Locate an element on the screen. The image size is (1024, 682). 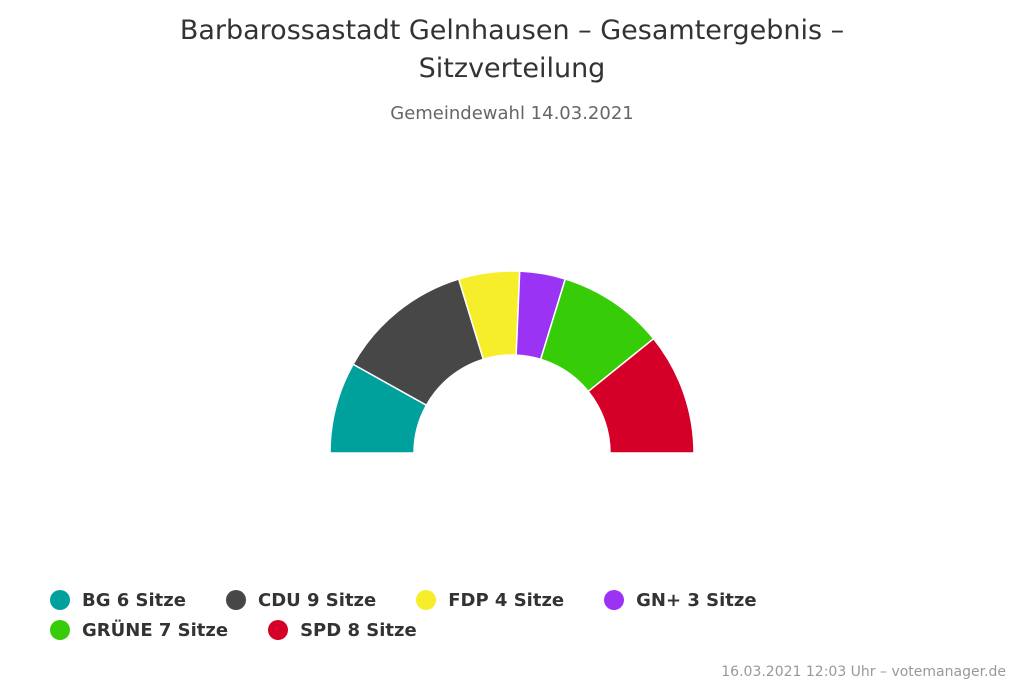
slice-spd is located at coordinates (641, 395).